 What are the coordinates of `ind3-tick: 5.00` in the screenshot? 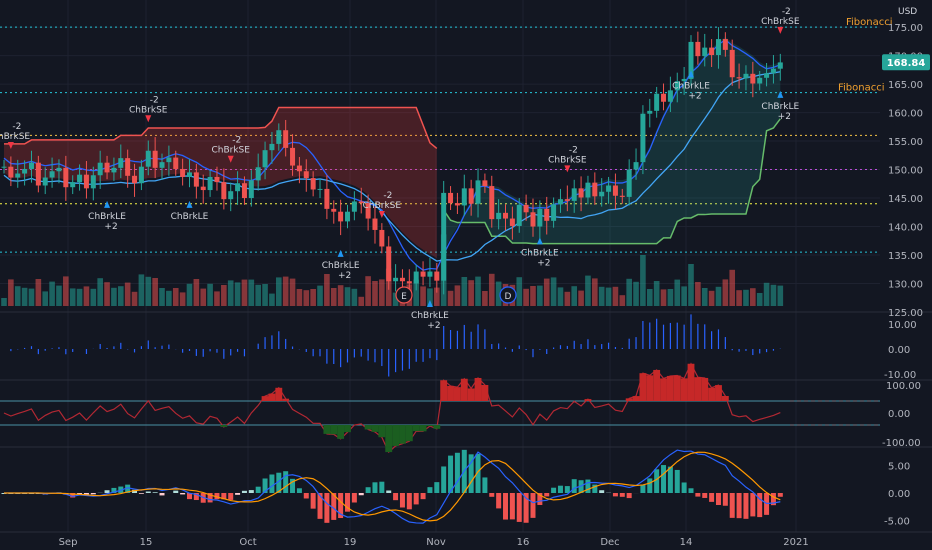 It's located at (899, 467).